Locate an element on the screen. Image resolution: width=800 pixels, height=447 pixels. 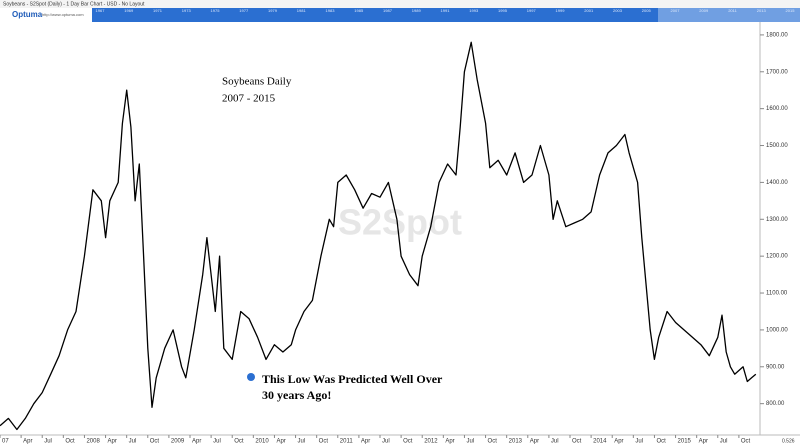
navigator-year: 1973 is located at coordinates (187, 10).